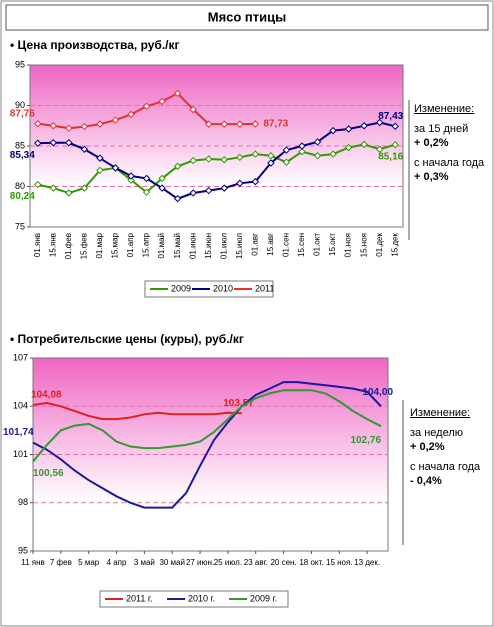 This screenshot has height=627, width=494. What do you see at coordinates (390, 116) in the screenshot?
I see `value-label: 87,43` at bounding box center [390, 116].